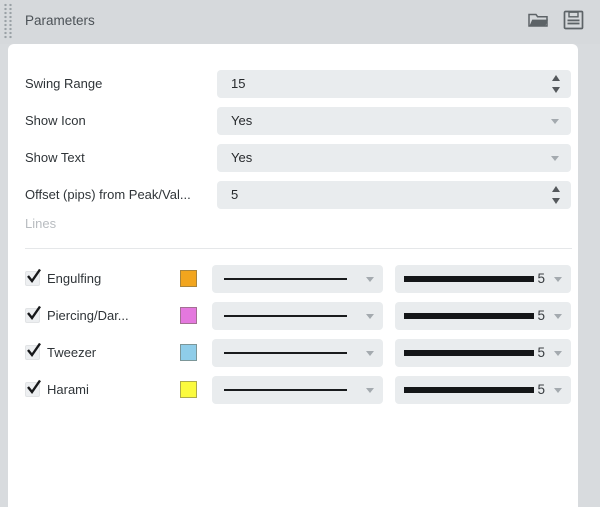 The image size is (600, 507). I want to click on swing-range-input: 15, so click(394, 84).